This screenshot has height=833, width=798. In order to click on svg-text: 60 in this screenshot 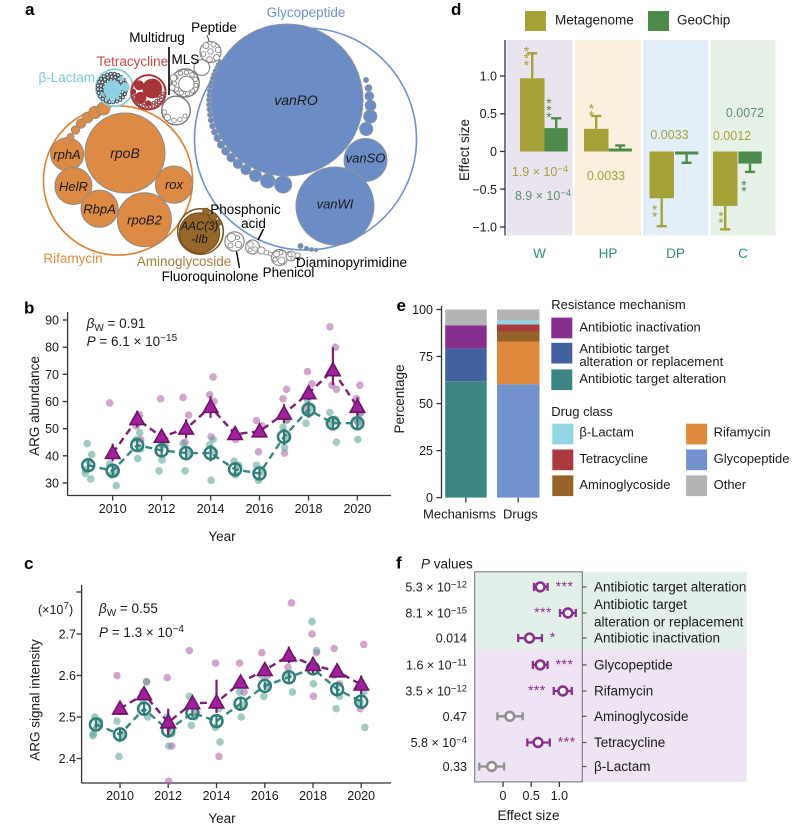, I will do `click(52, 402)`.